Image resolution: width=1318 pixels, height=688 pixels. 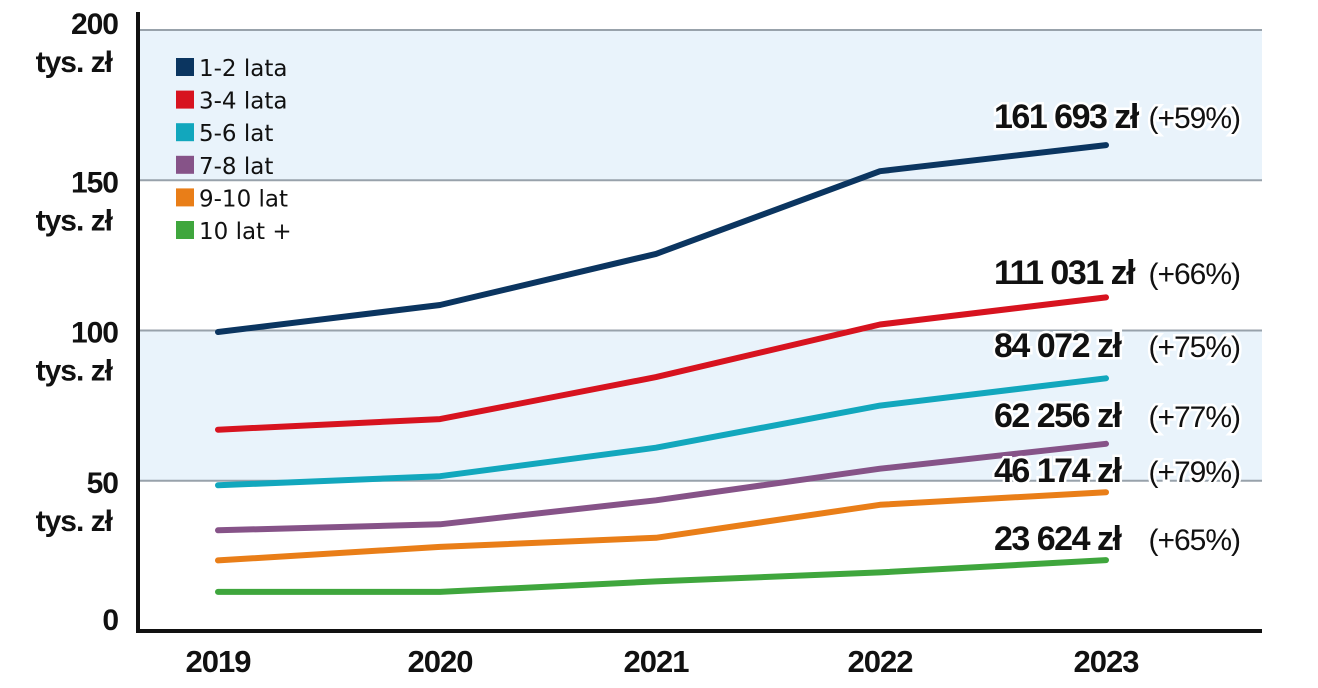 What do you see at coordinates (243, 102) in the screenshot?
I see `legend-label: 3-4 lata` at bounding box center [243, 102].